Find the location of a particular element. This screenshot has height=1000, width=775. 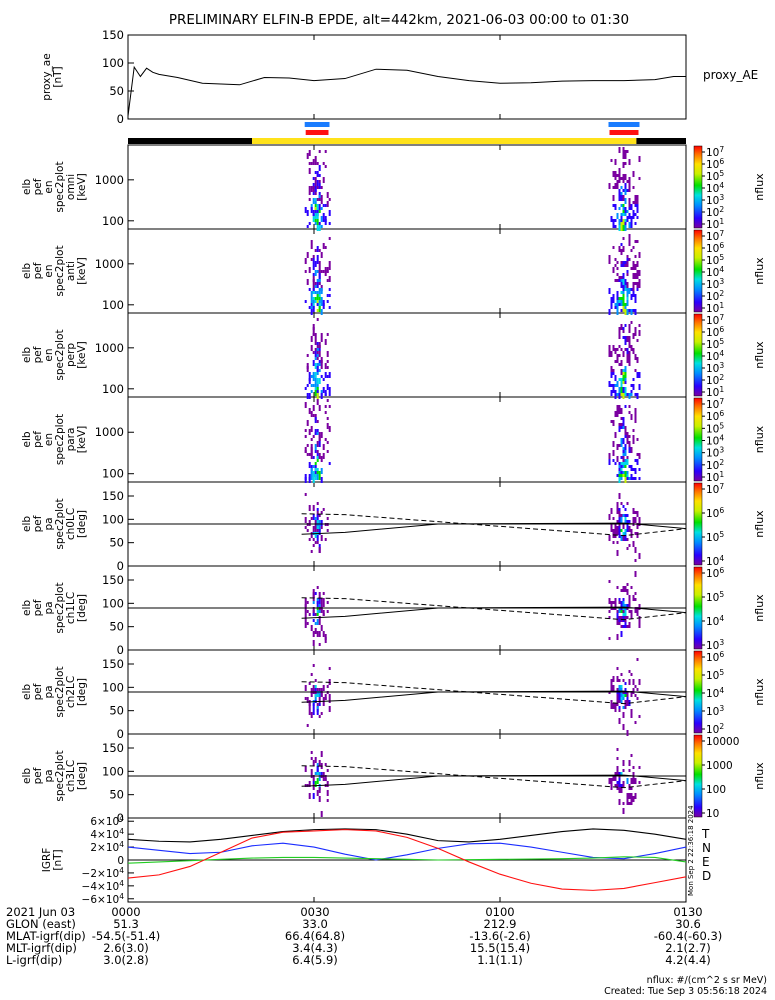

colorbar-tick-label: 10⁵ is located at coordinates (715, 260).